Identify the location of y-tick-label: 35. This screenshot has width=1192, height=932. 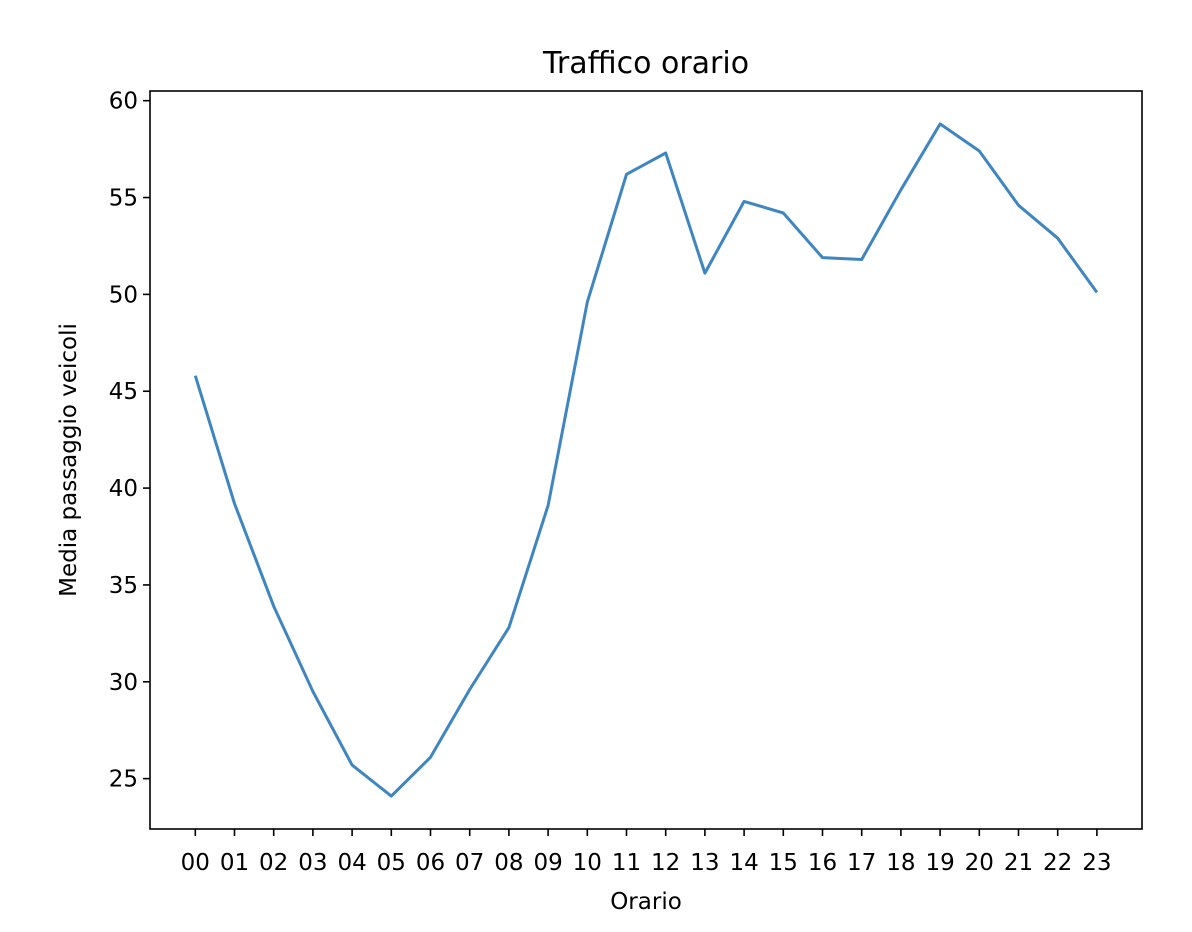
(123, 586).